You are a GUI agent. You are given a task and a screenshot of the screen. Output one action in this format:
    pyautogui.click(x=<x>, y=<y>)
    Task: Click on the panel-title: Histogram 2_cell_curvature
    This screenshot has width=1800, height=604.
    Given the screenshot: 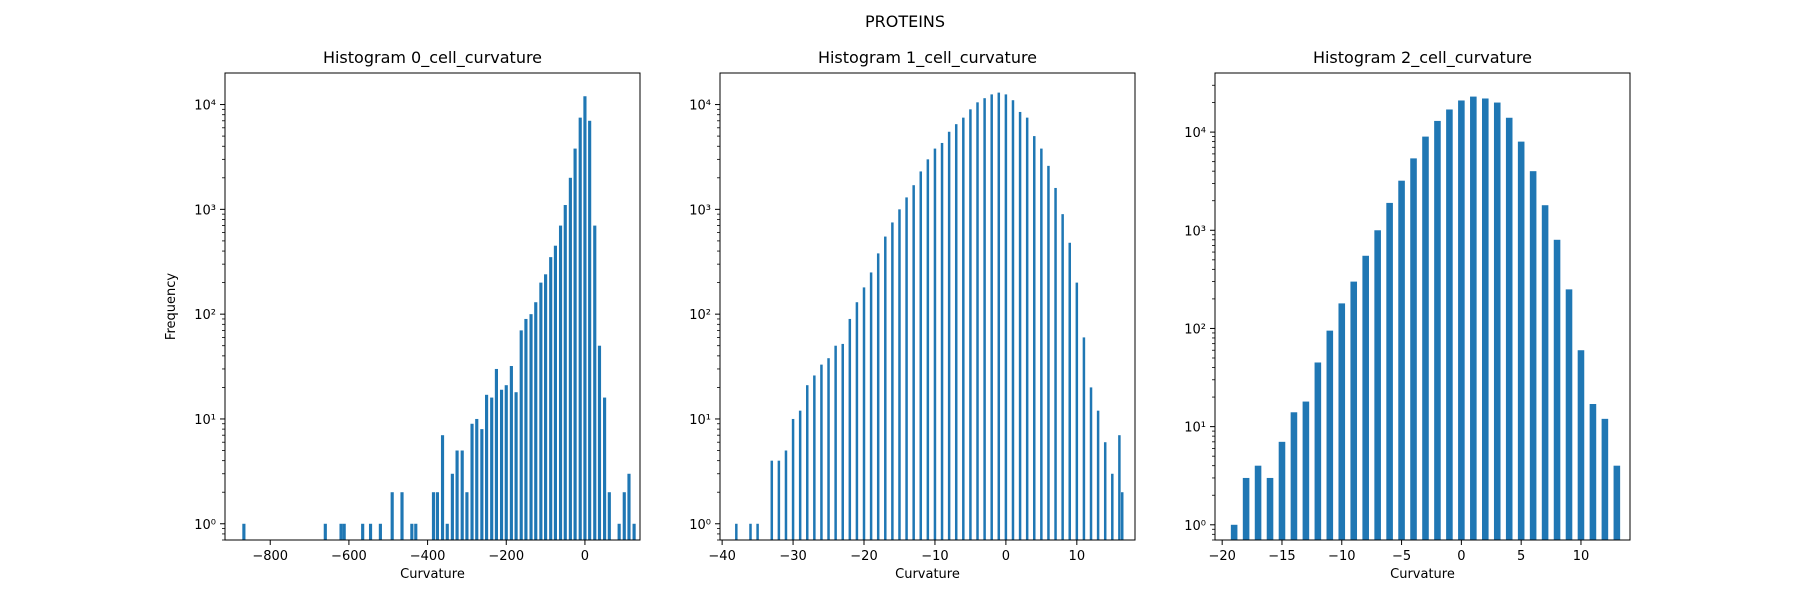 What is the action you would take?
    pyautogui.click(x=1422, y=58)
    